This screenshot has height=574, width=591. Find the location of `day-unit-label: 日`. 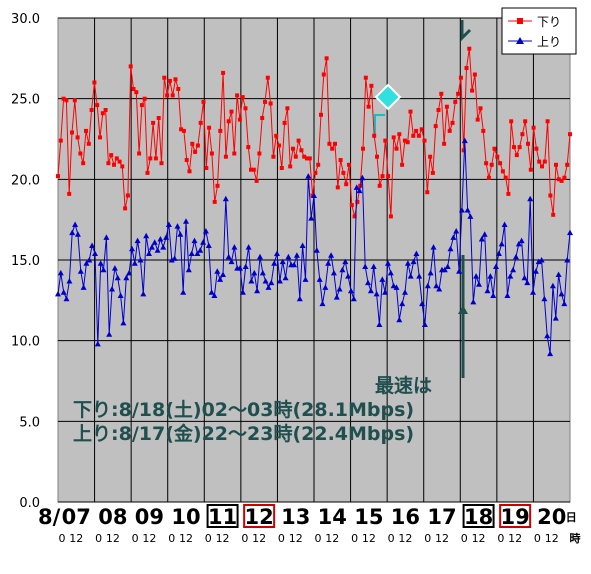

day-unit-label: 日 is located at coordinates (571, 517).